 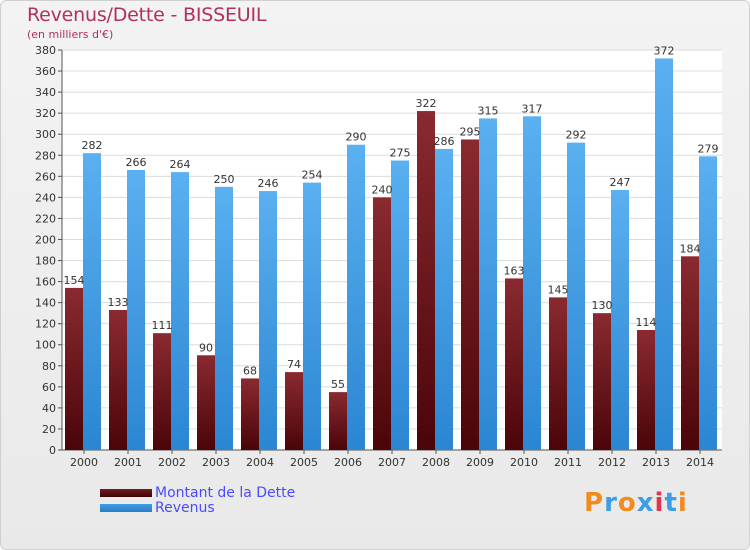 I want to click on data-label-revenus: 275, so click(x=400, y=153).